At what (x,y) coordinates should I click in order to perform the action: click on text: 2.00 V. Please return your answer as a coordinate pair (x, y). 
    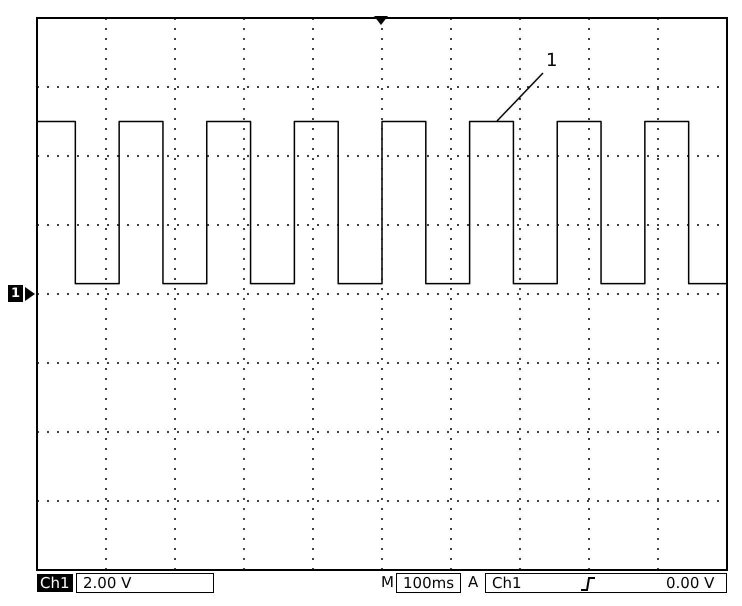
    Looking at the image, I should click on (145, 583).